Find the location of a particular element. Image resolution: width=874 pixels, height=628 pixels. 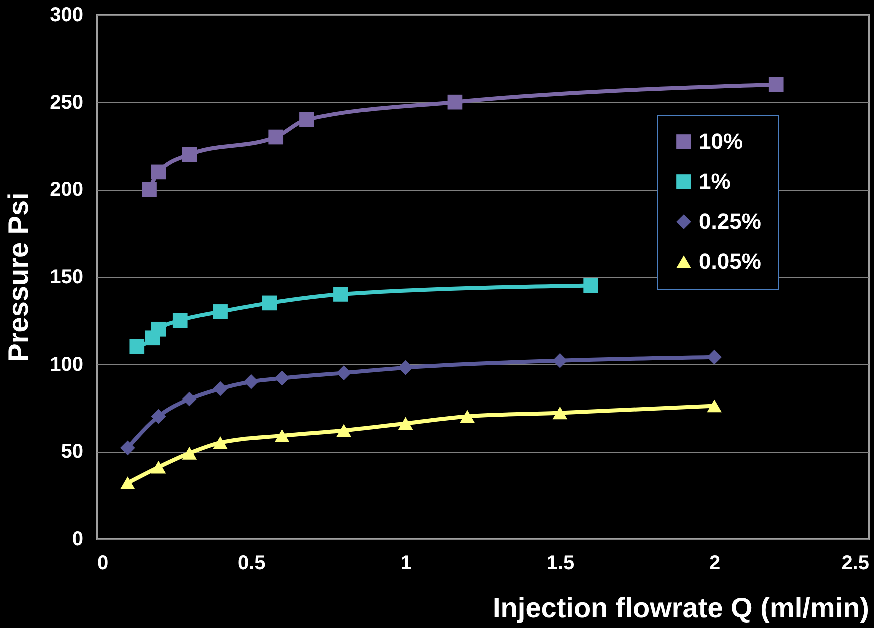

y-tick-label: 150 is located at coordinates (67, 277).